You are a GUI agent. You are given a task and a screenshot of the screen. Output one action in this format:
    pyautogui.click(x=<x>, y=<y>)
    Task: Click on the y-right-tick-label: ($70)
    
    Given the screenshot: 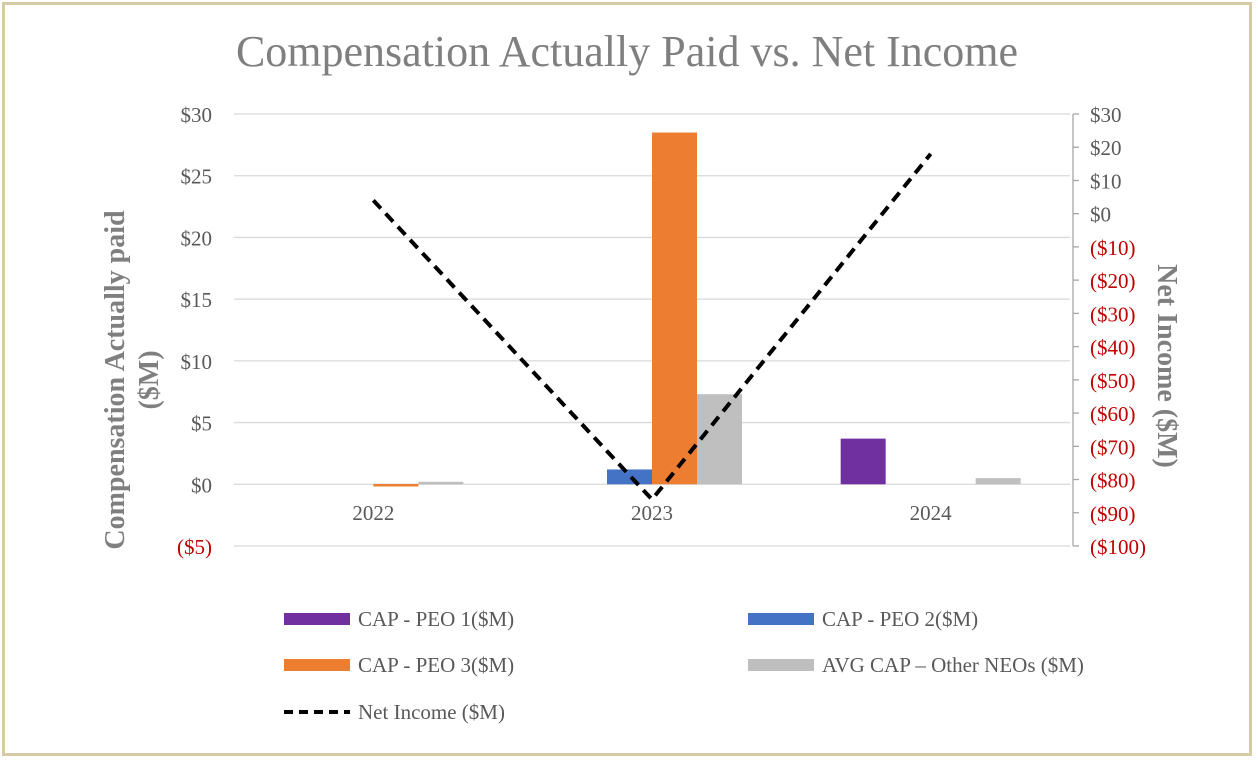 What is the action you would take?
    pyautogui.click(x=1113, y=447)
    